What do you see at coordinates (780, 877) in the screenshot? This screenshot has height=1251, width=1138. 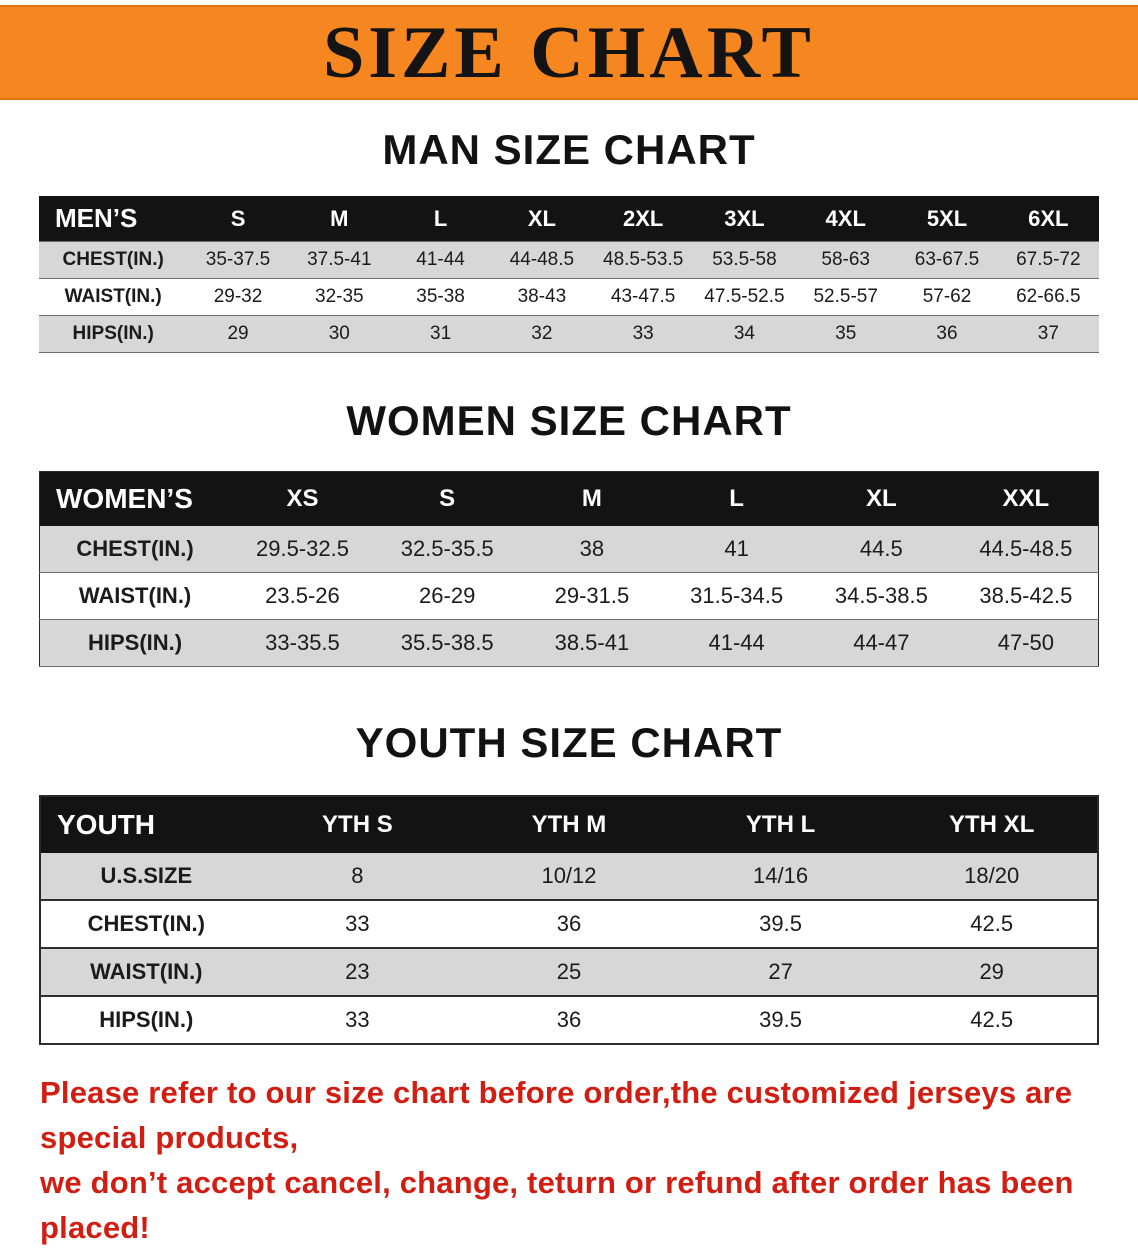 I see `size-value: 14/16` at bounding box center [780, 877].